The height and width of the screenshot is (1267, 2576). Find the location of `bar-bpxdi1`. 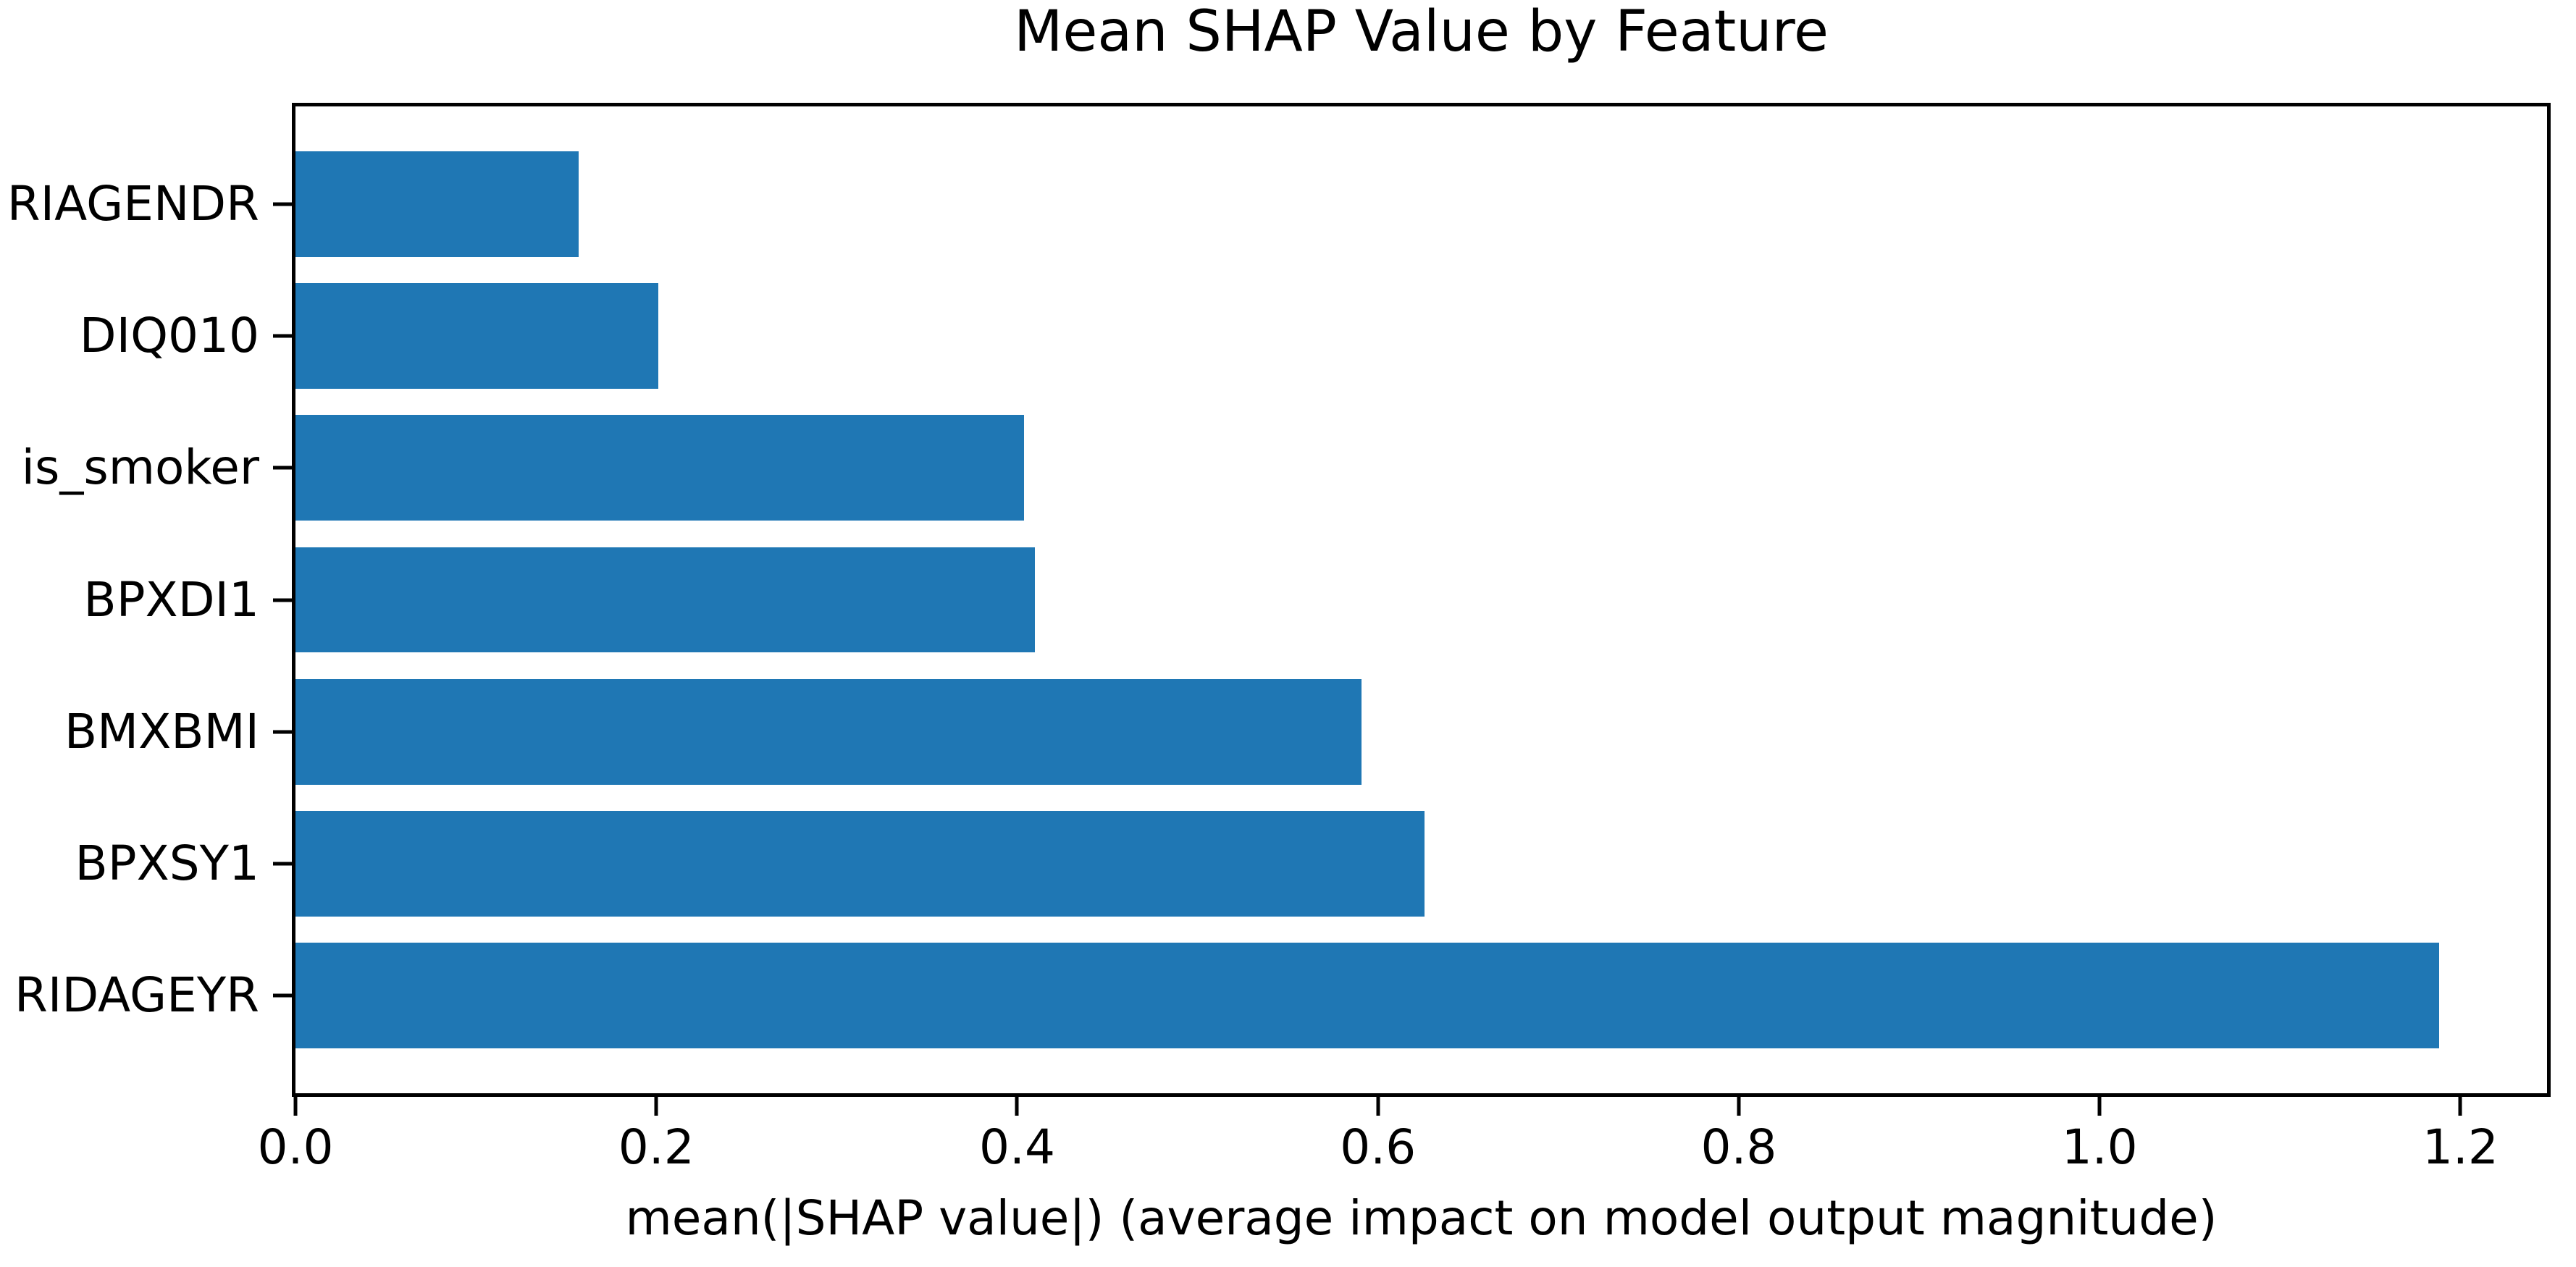

bar-bpxdi1 is located at coordinates (665, 600).